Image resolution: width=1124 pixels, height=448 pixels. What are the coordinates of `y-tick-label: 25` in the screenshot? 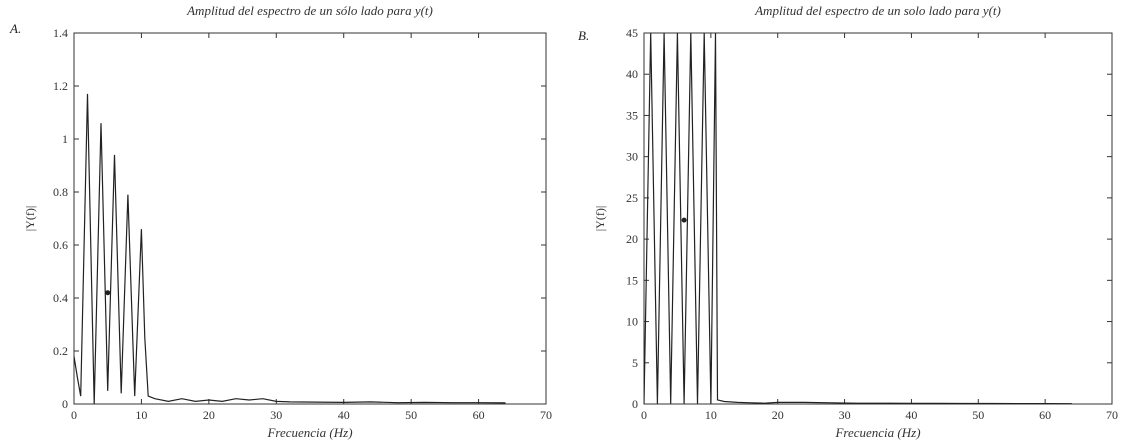 It's located at (632, 198).